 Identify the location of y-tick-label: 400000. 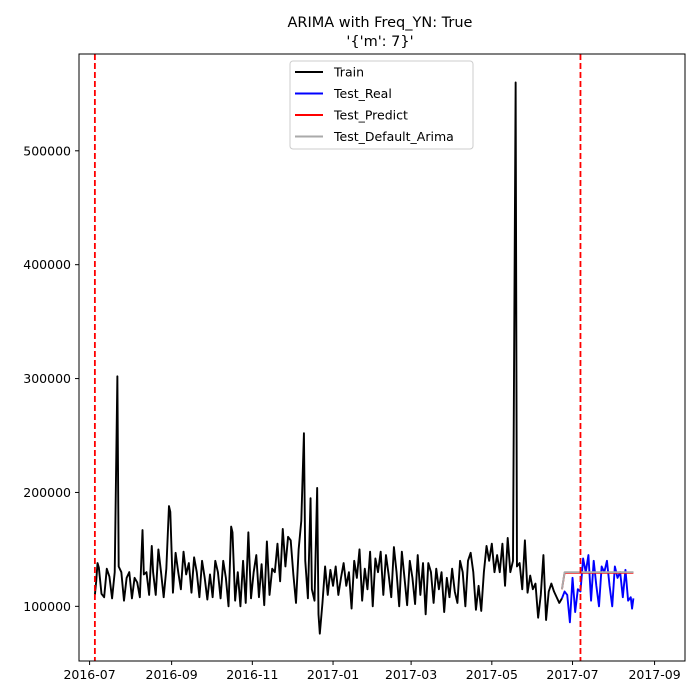
(47, 264).